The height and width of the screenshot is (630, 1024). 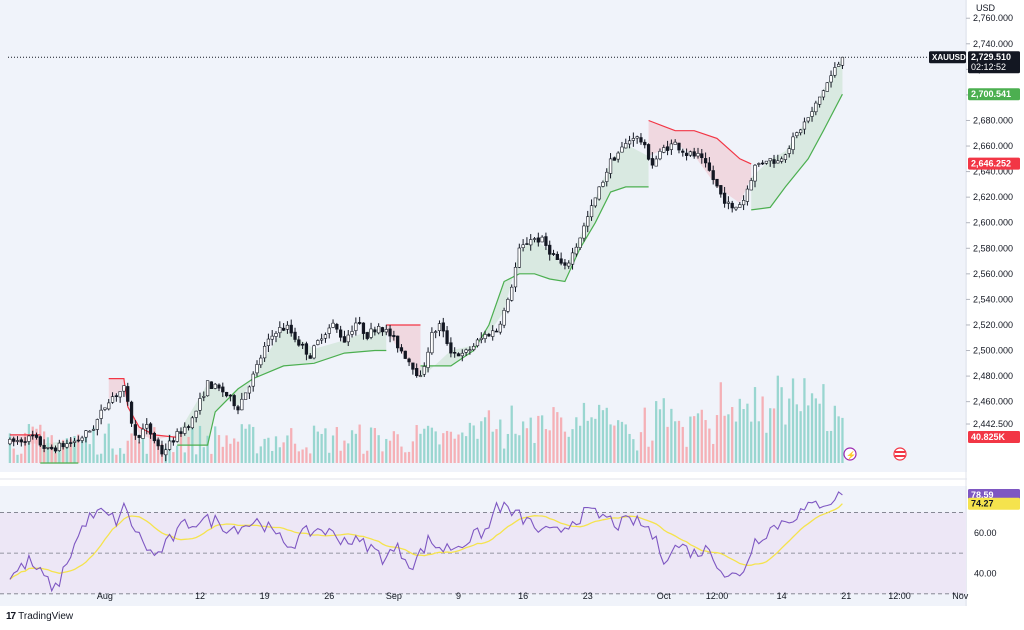 I want to click on price-tick-label: 2,460.000, so click(x=993, y=402).